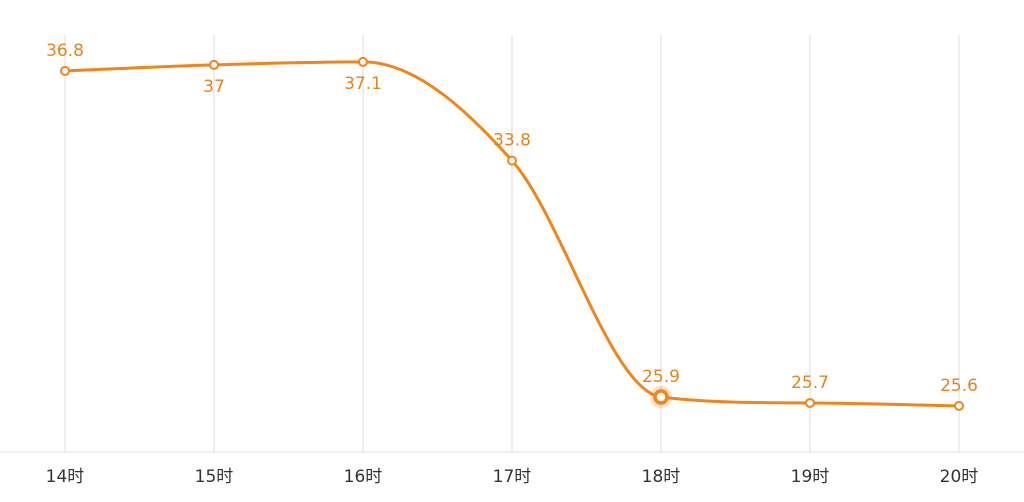  What do you see at coordinates (959, 386) in the screenshot?
I see `data-label: 25.6` at bounding box center [959, 386].